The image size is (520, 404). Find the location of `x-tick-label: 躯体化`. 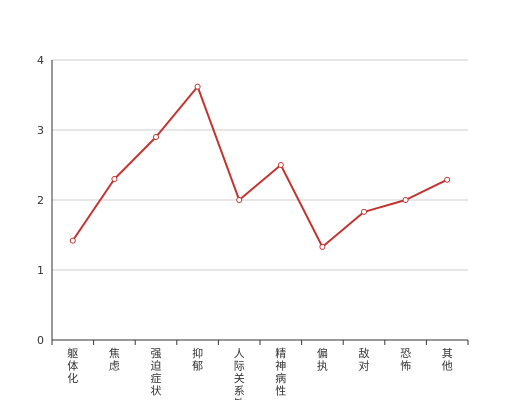

x-tick-label: 躯体化 is located at coordinates (72, 366).